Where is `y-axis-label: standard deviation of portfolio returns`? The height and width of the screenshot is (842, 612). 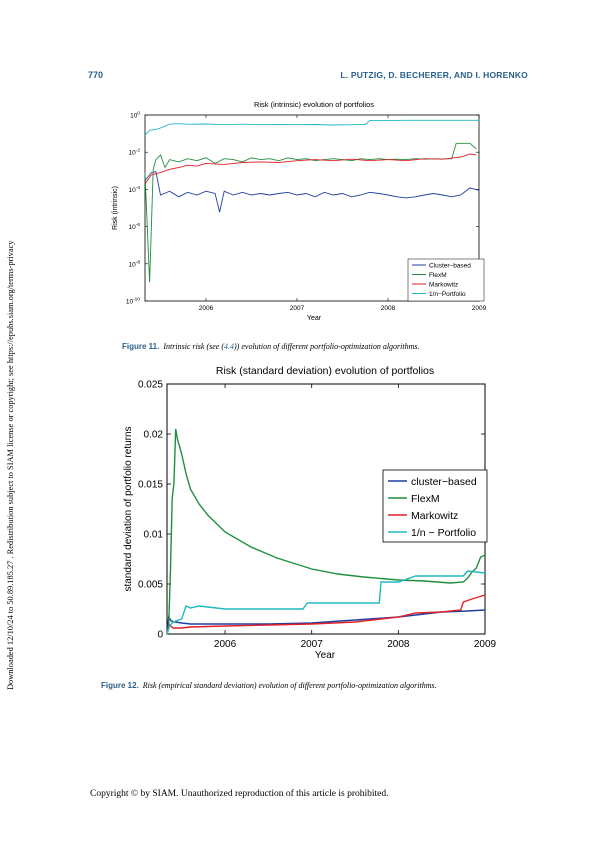
y-axis-label: standard deviation of portfolio returns is located at coordinates (128, 508).